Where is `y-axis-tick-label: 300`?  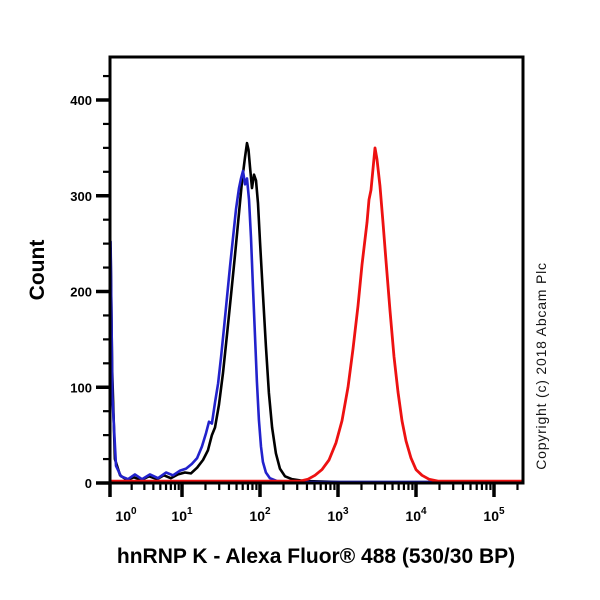 y-axis-tick-label: 300 is located at coordinates (81, 196).